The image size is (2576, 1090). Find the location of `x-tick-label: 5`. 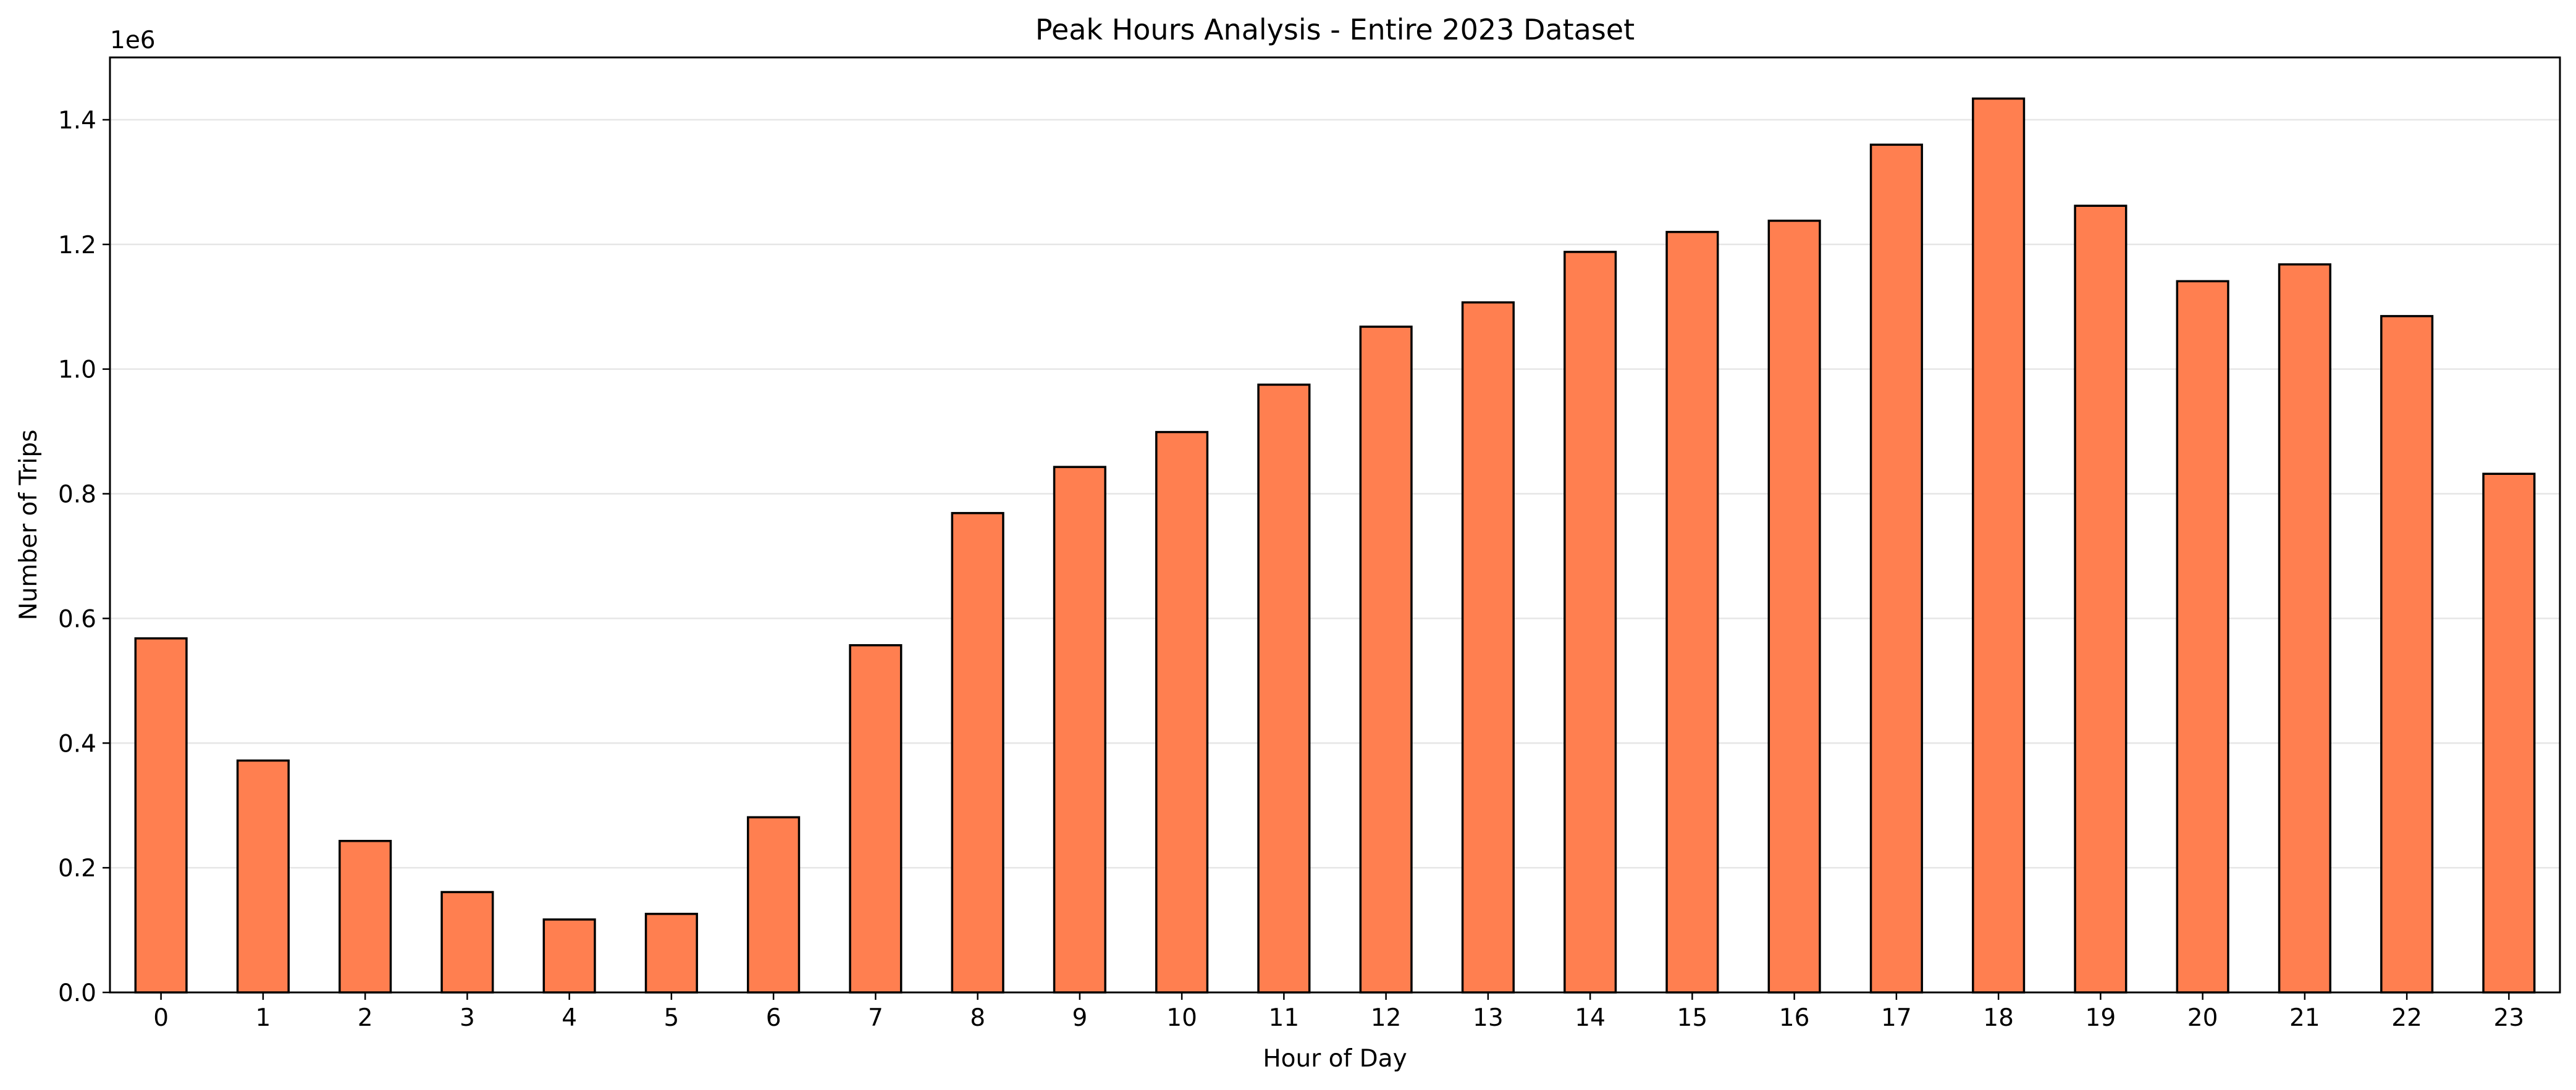

x-tick-label: 5 is located at coordinates (671, 1018).